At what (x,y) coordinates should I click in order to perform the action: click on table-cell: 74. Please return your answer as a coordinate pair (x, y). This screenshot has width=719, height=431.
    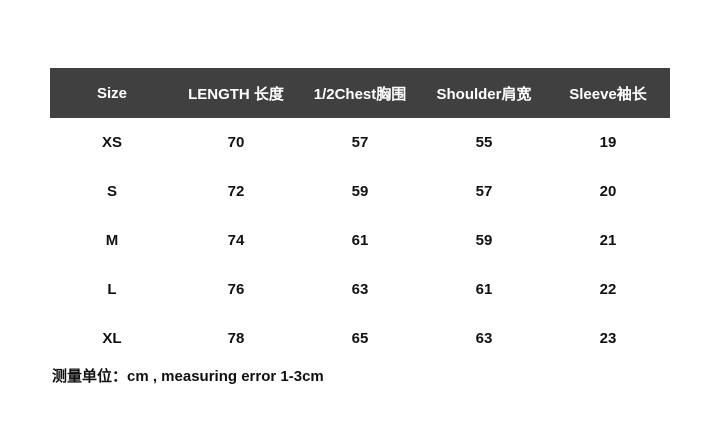
    Looking at the image, I should click on (236, 240).